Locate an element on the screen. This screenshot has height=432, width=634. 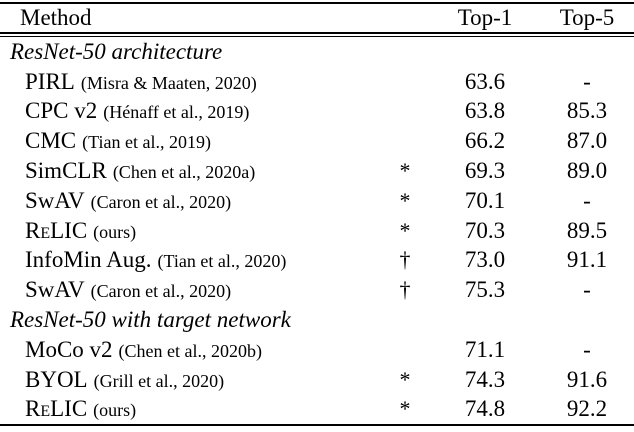
method-cell: CPC v2 (Hénaff et al., 2019) is located at coordinates (192, 111).